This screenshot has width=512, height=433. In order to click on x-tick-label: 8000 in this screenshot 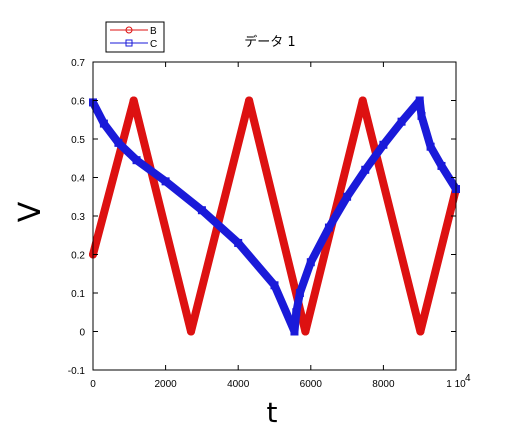, I will do `click(383, 384)`.